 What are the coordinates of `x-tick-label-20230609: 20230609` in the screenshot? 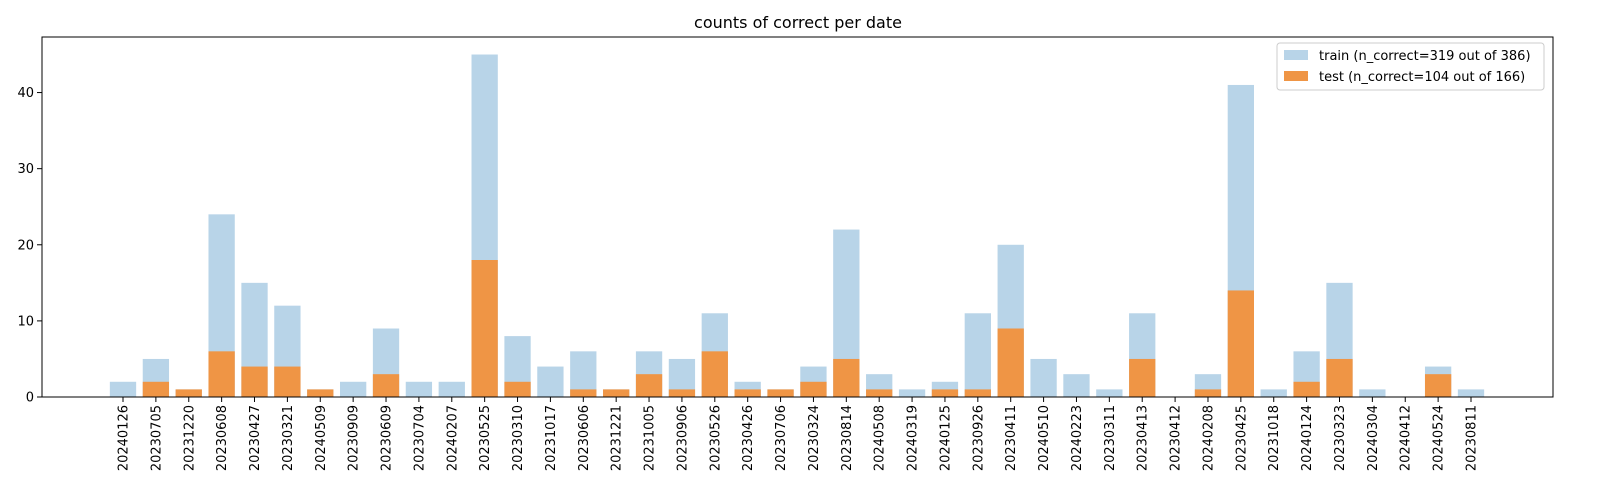 It's located at (387, 438).